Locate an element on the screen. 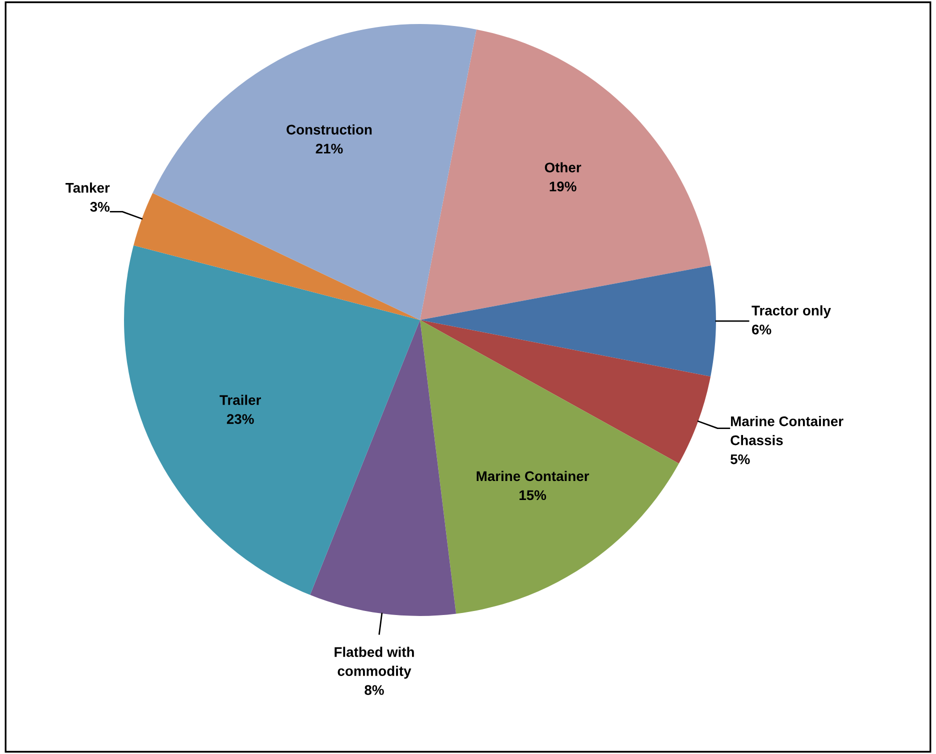 The width and height of the screenshot is (936, 754). data-label: 23% is located at coordinates (240, 419).